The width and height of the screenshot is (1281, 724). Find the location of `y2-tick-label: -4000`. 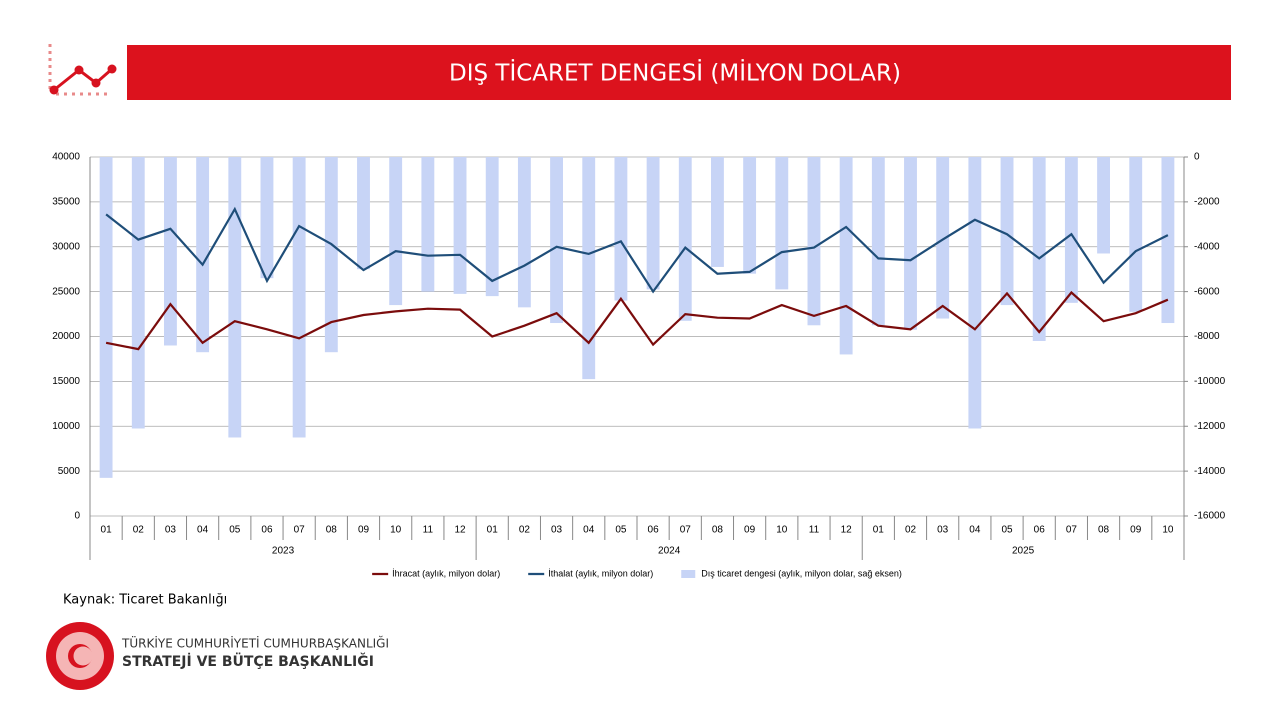

y2-tick-label: -4000 is located at coordinates (1207, 246).